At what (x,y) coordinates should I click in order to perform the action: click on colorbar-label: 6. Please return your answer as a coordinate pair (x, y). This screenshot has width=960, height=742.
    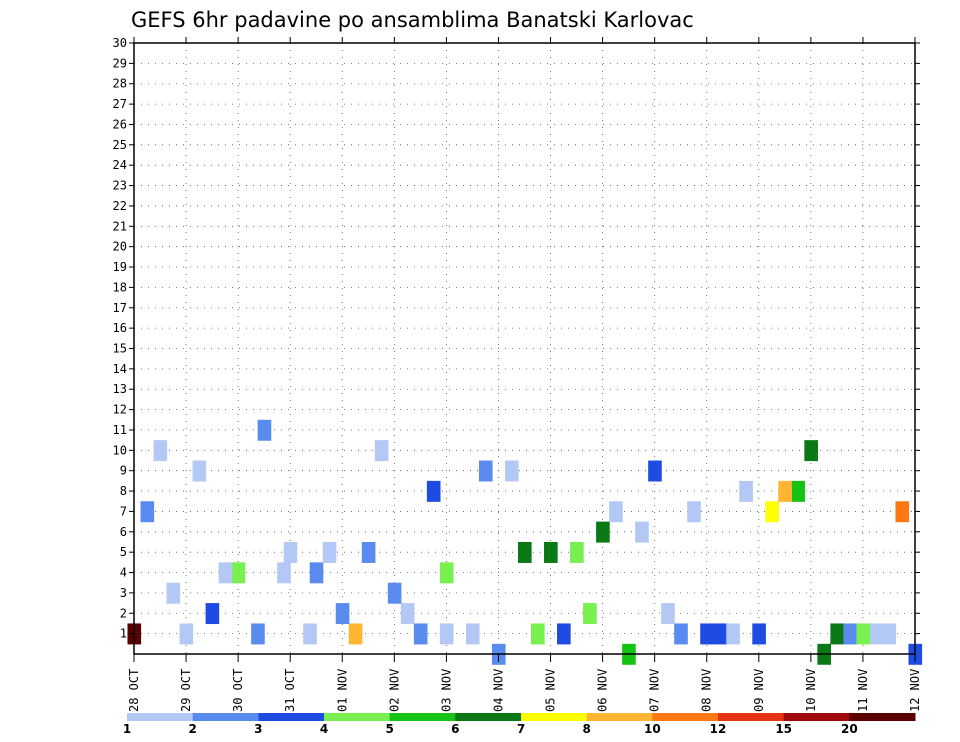
    Looking at the image, I should click on (455, 729).